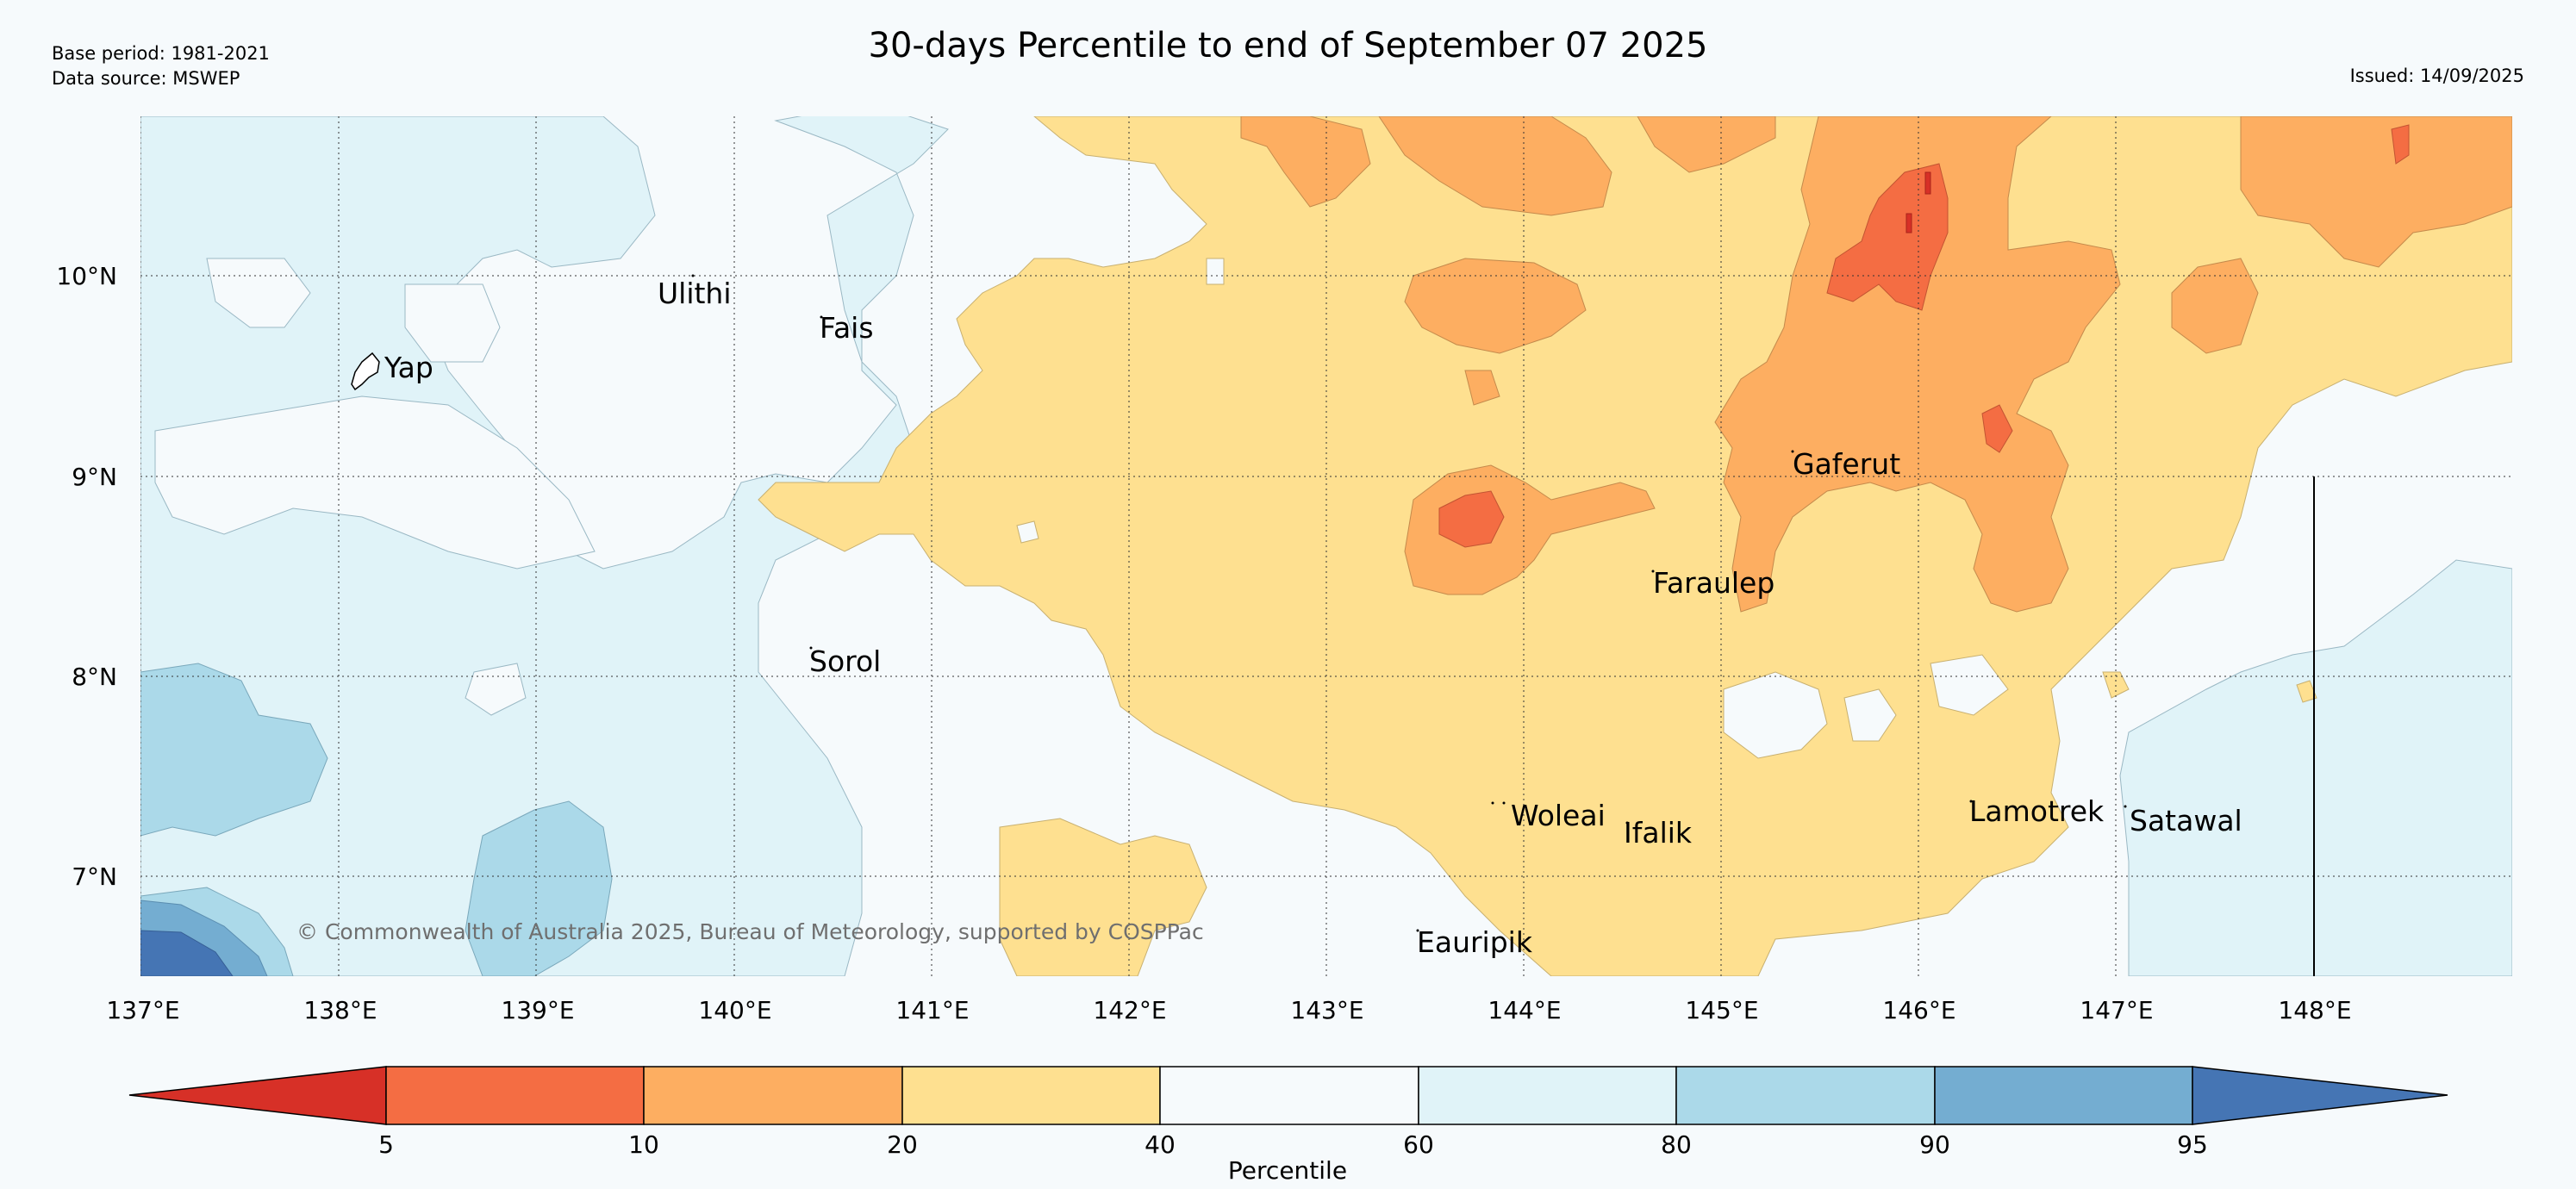  Describe the element at coordinates (1475, 942) in the screenshot. I see `place-label-eauripik: Eauripik` at that location.